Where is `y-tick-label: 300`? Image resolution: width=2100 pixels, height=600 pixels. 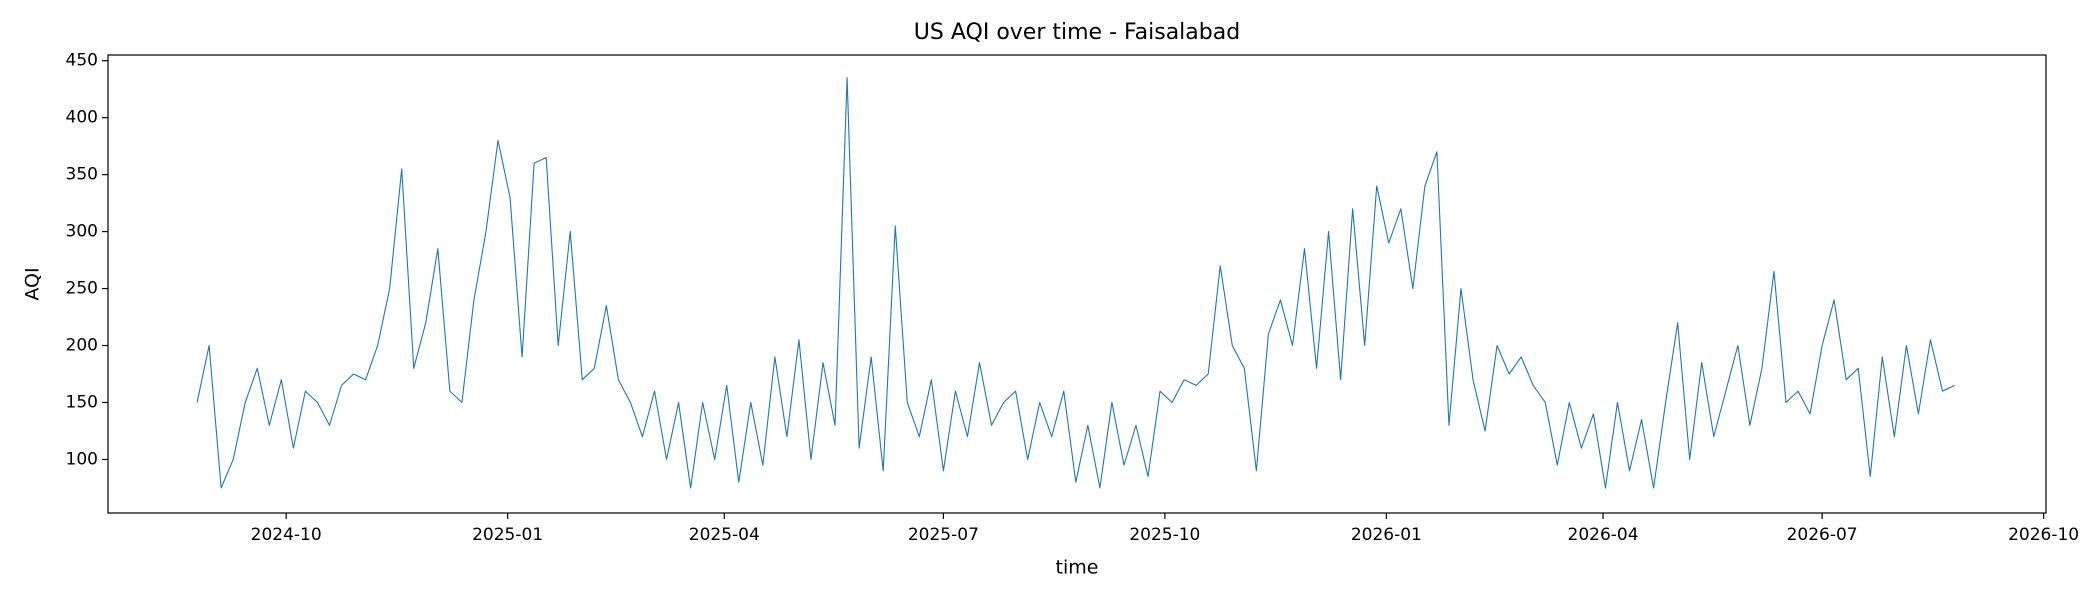
y-tick-label: 300 is located at coordinates (82, 232).